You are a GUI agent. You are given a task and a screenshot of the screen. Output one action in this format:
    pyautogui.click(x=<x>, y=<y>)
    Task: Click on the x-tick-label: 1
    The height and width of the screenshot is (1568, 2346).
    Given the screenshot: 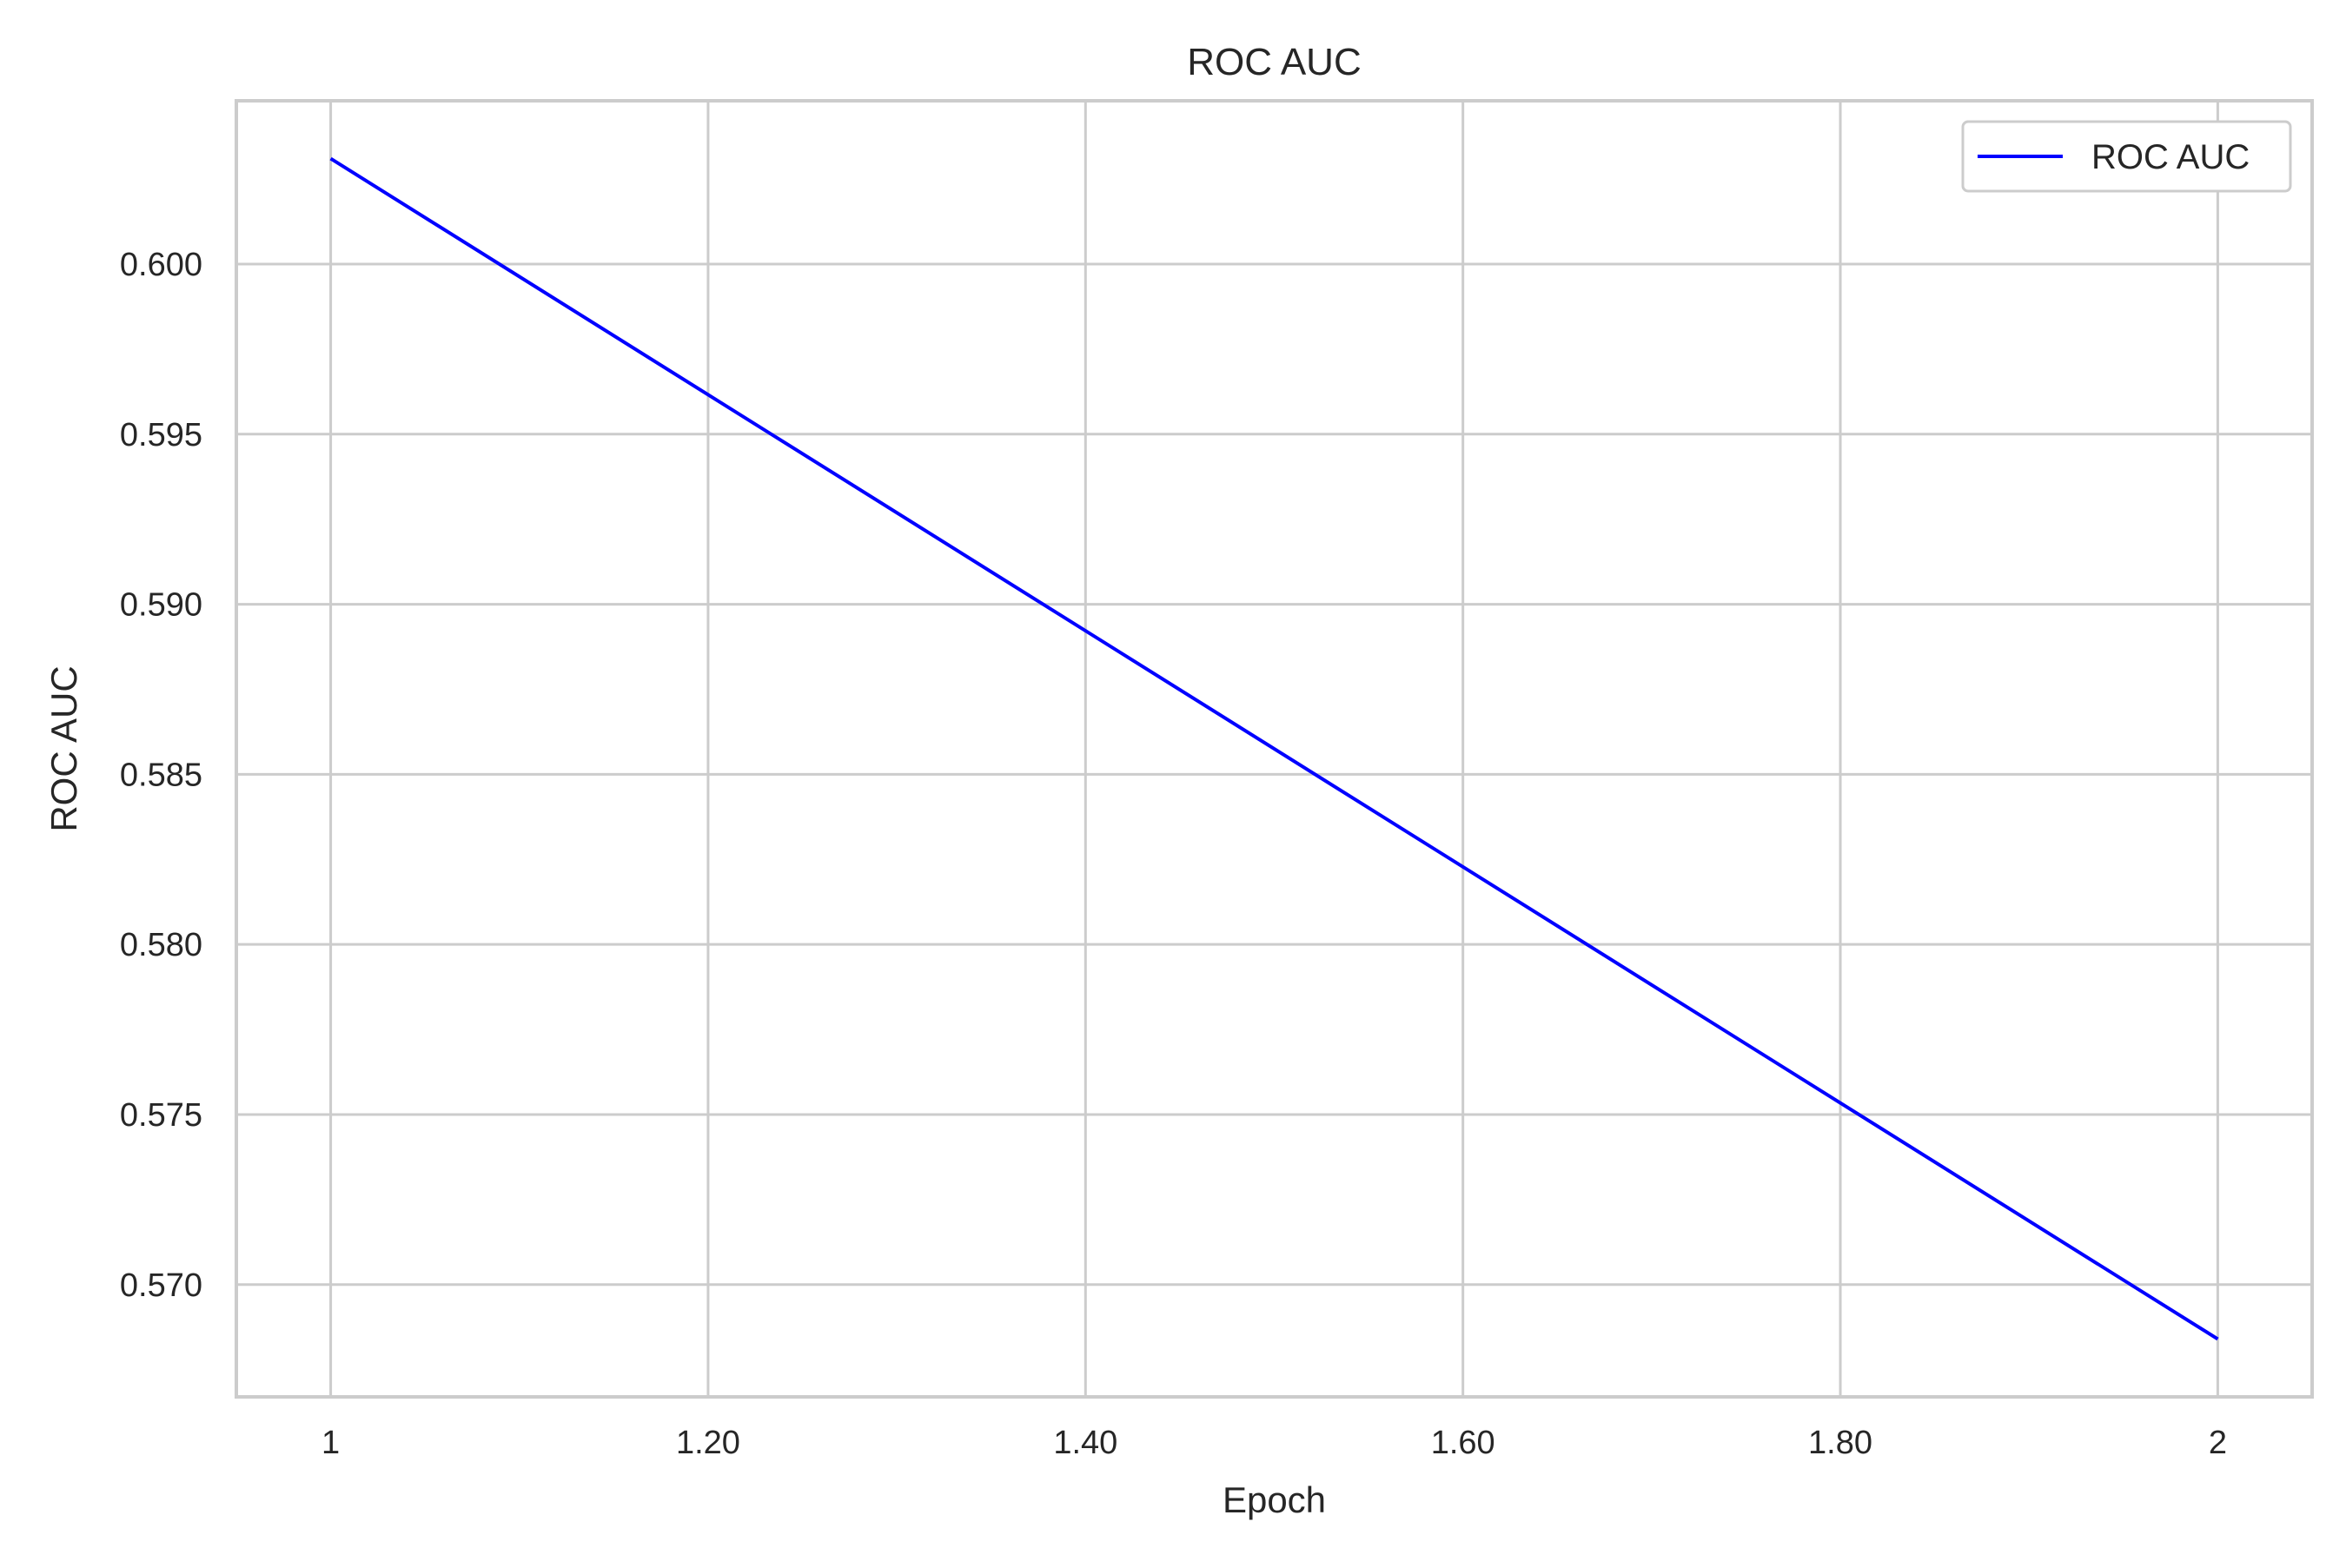 What is the action you would take?
    pyautogui.click(x=330, y=1443)
    